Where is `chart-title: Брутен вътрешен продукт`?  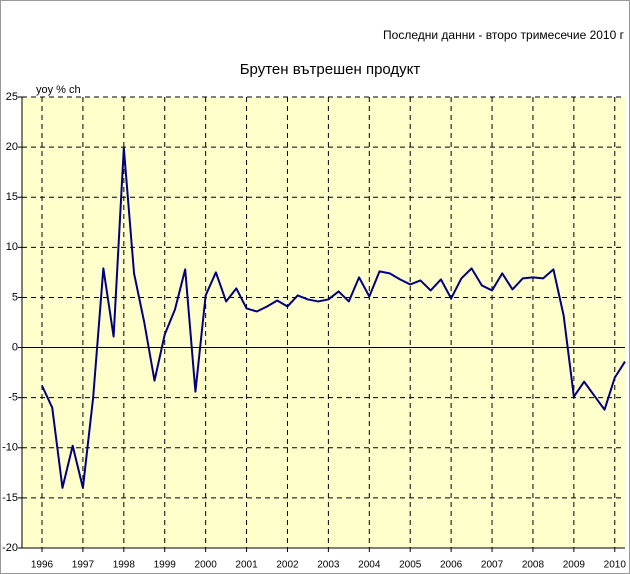 chart-title: Брутен вътрешен продукт is located at coordinates (330, 69).